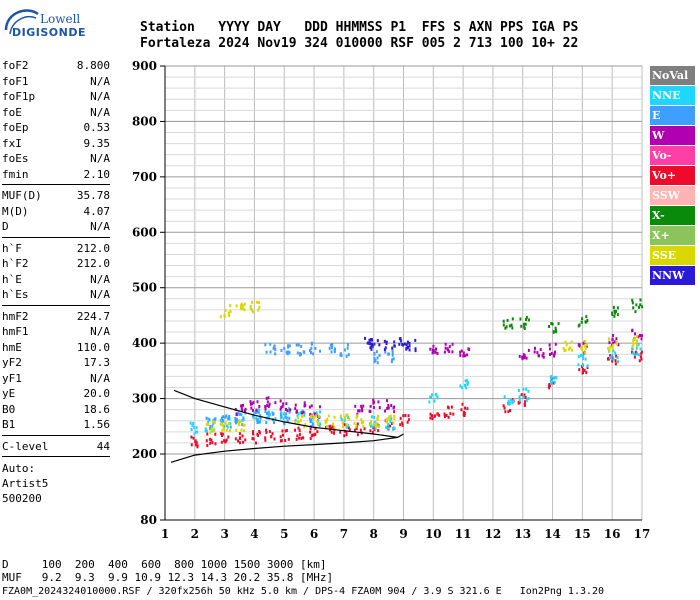 The image size is (700, 600). Describe the element at coordinates (93, 347) in the screenshot. I see `param-value: 110.0` at that location.